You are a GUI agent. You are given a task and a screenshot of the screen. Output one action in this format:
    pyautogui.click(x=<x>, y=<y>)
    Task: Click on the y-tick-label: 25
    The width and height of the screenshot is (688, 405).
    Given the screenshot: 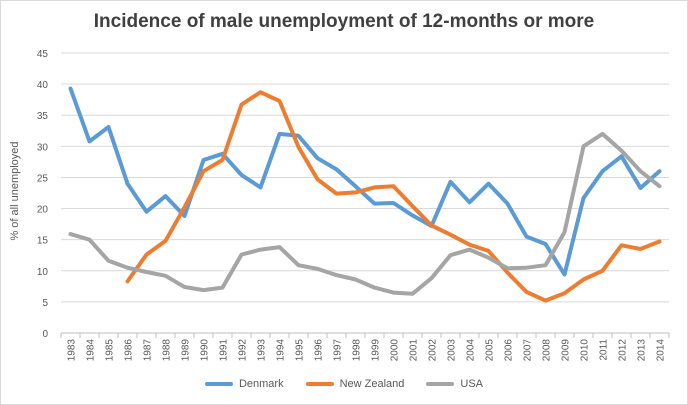 What is the action you would take?
    pyautogui.click(x=43, y=178)
    